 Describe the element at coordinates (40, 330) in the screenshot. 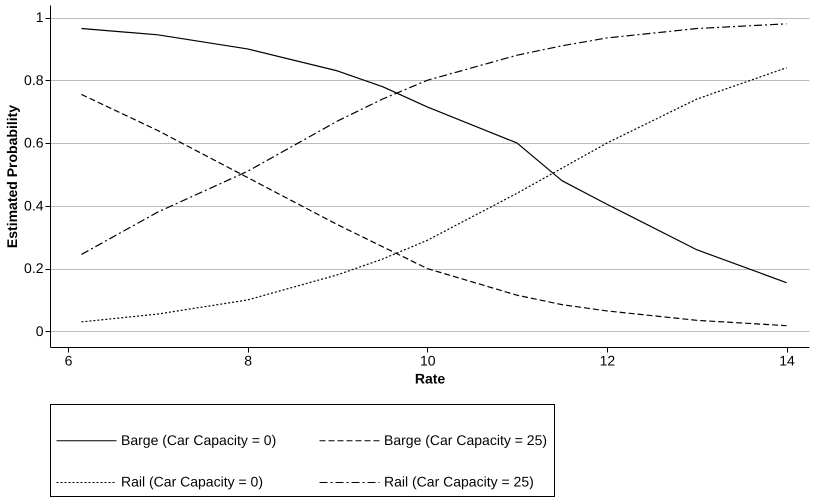

I see `y-tick-label: 0` at that location.